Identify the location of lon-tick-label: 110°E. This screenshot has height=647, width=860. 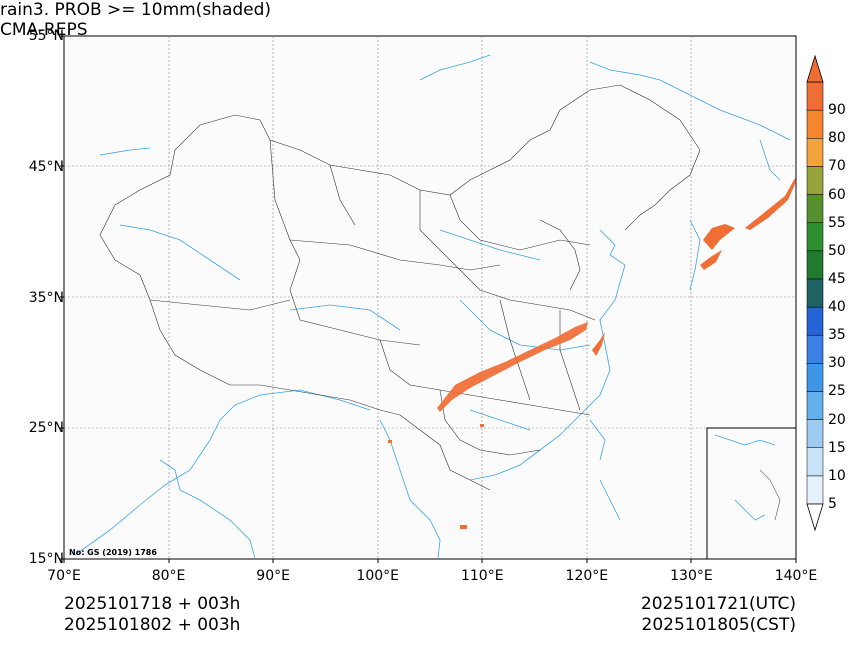
(482, 576).